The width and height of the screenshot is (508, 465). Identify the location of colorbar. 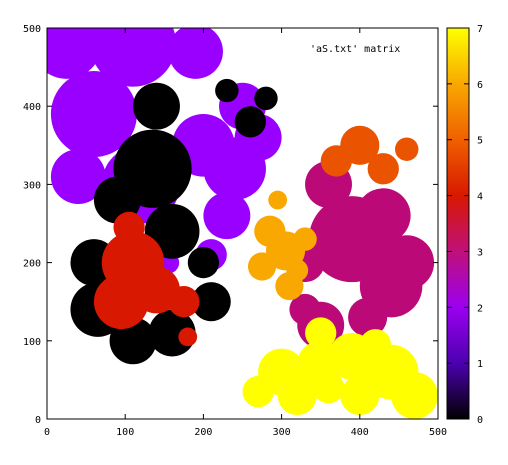
(458, 223).